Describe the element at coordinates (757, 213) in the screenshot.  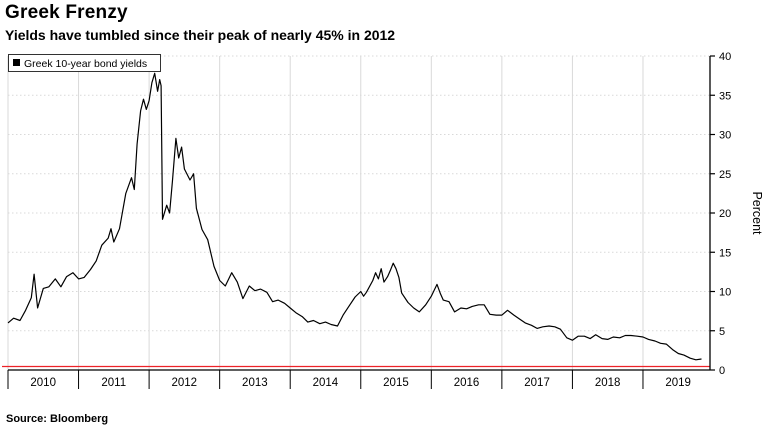
I see `y-axis-title: Percent` at that location.